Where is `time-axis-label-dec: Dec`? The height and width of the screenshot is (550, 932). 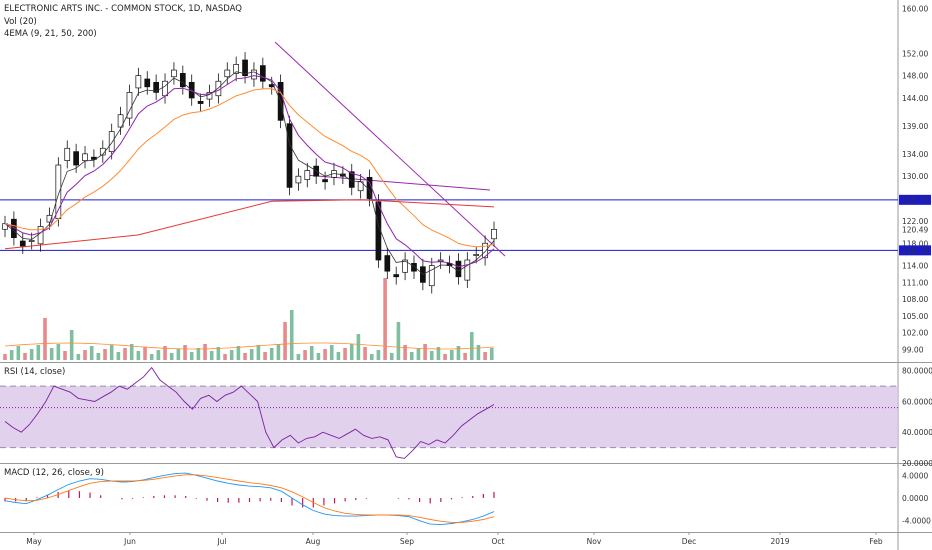
time-axis-label-dec: Dec is located at coordinates (689, 541).